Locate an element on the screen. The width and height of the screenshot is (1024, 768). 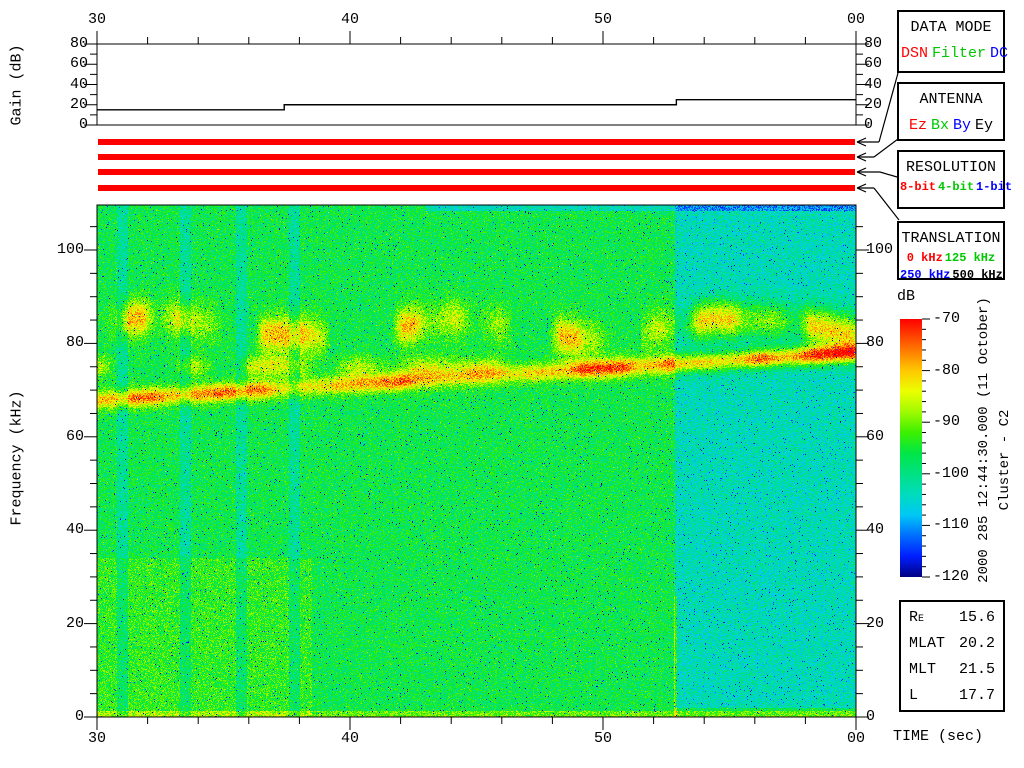
antenna-ez: Ez is located at coordinates (917, 125).